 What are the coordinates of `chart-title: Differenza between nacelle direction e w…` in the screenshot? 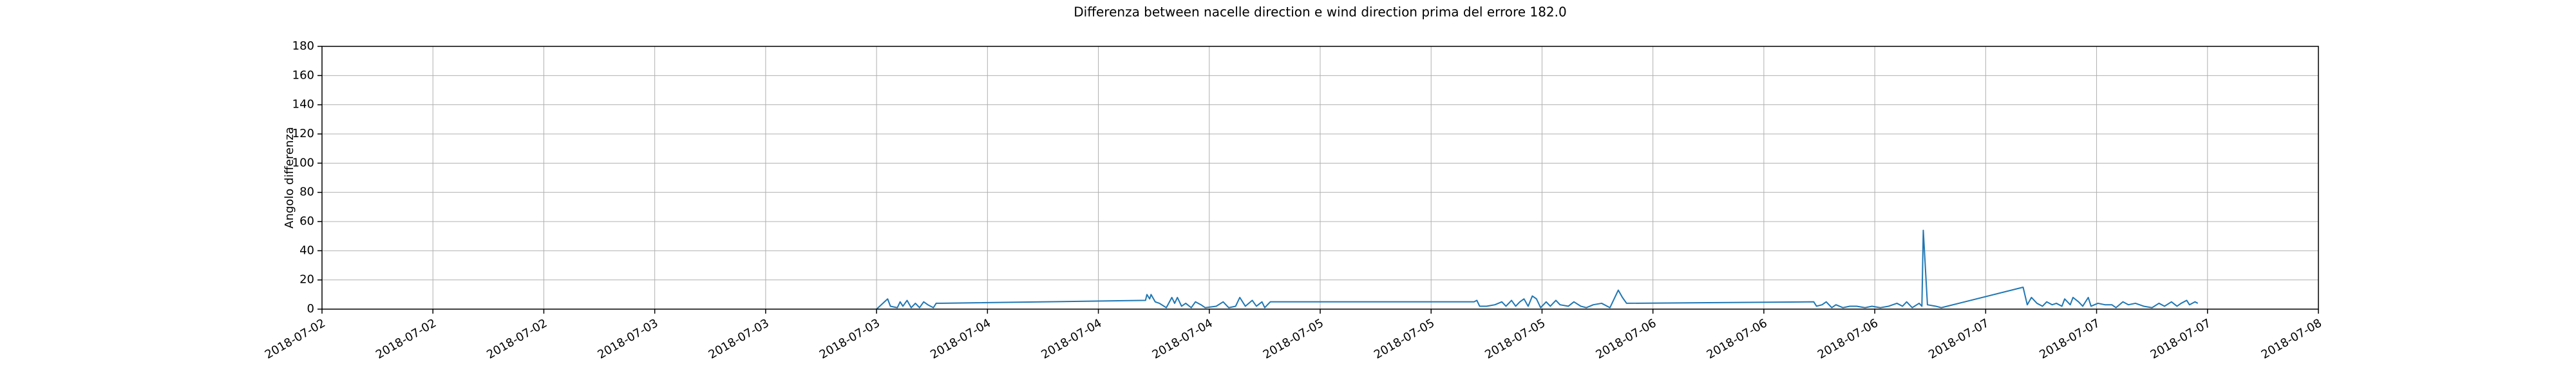 It's located at (1320, 13).